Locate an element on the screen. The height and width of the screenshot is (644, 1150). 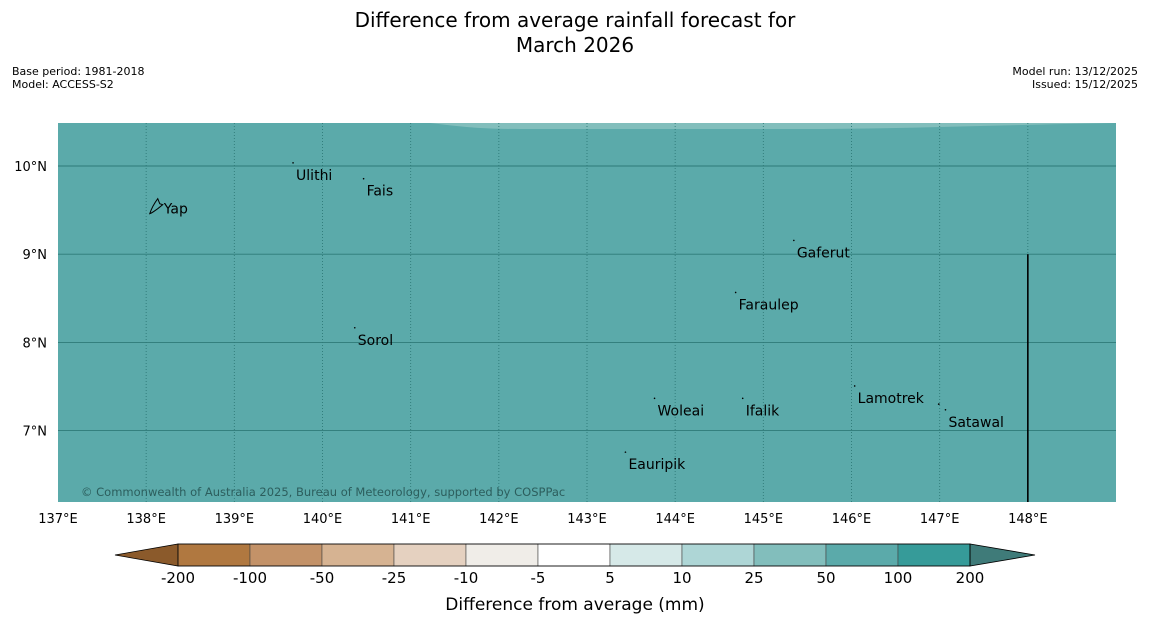
colorbar-tick-label: -50 is located at coordinates (322, 578).